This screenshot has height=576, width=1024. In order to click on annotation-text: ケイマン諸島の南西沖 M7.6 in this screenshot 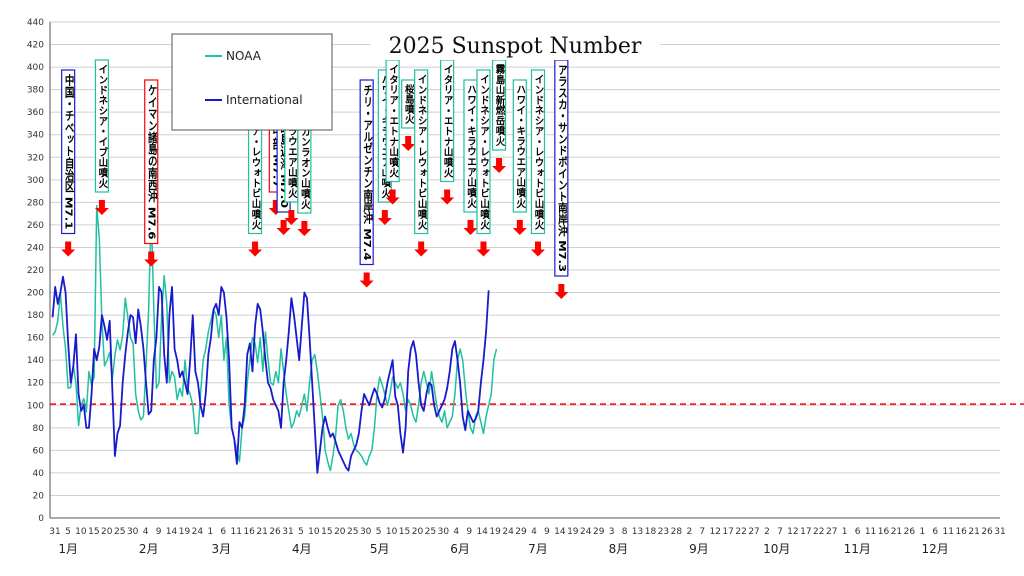, I will do `click(152, 162)`.